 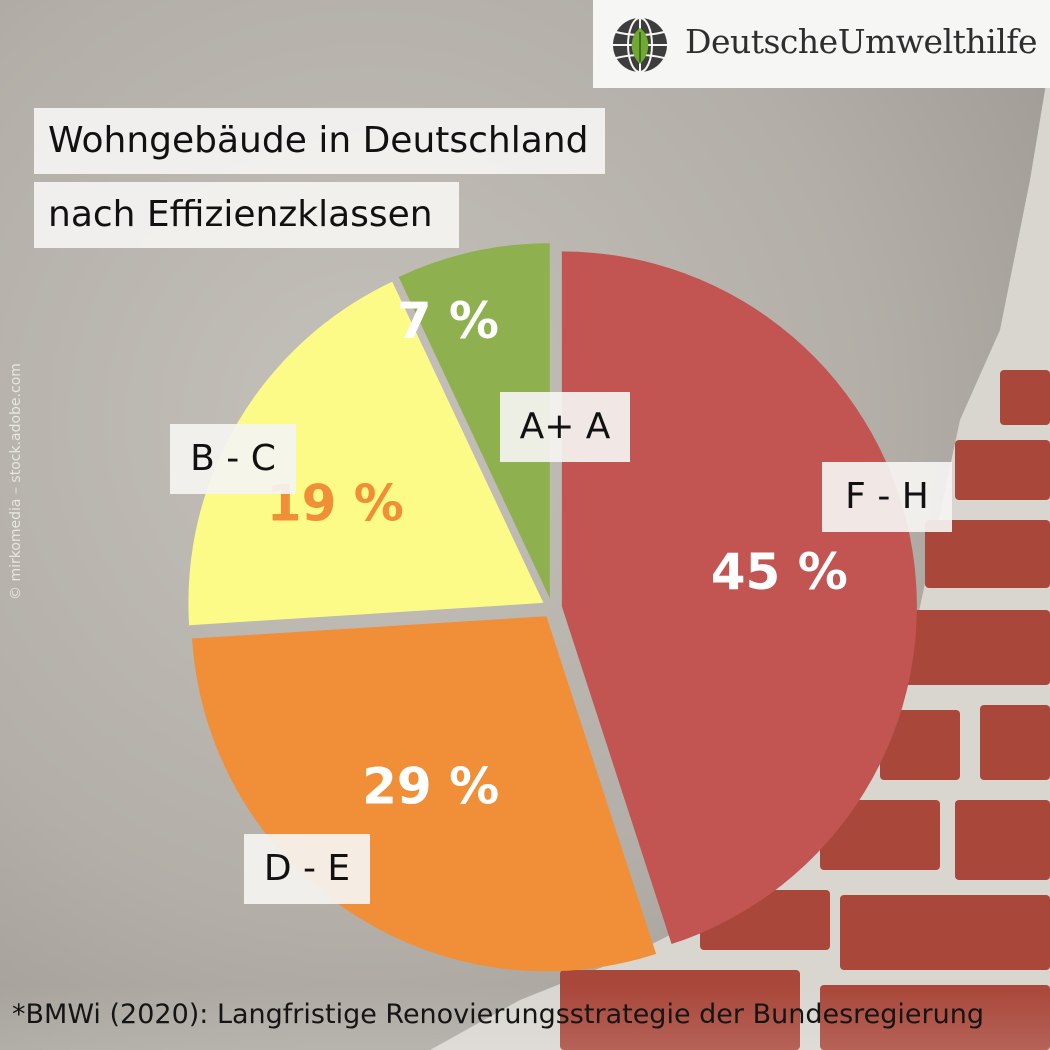 I want to click on value-label-d-e: 29 %, so click(x=430, y=787).